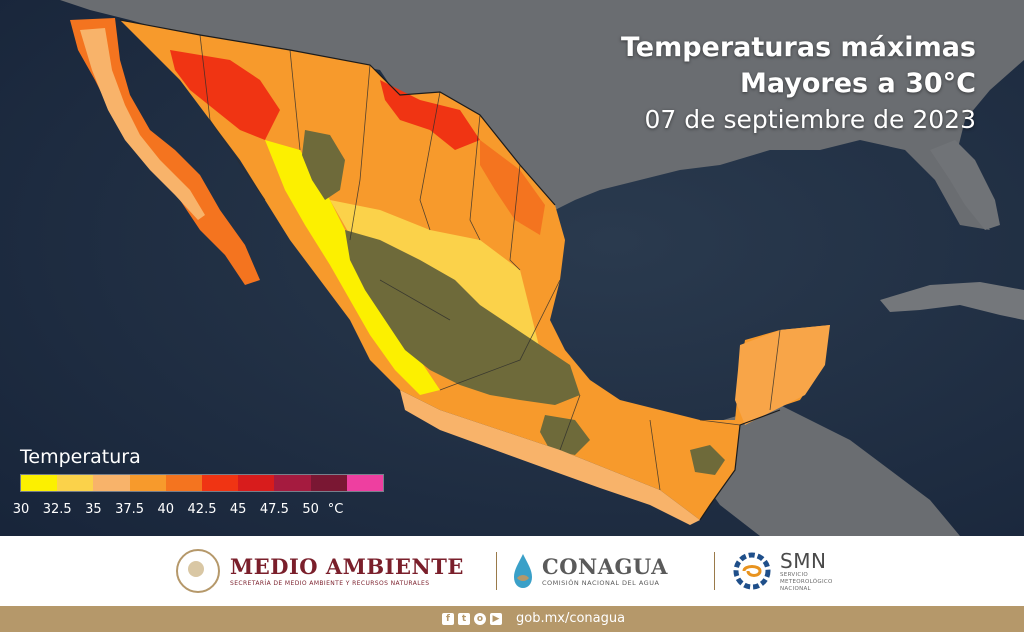 This screenshot has height=632, width=1024. I want to click on twitter-icon: t, so click(464, 619).